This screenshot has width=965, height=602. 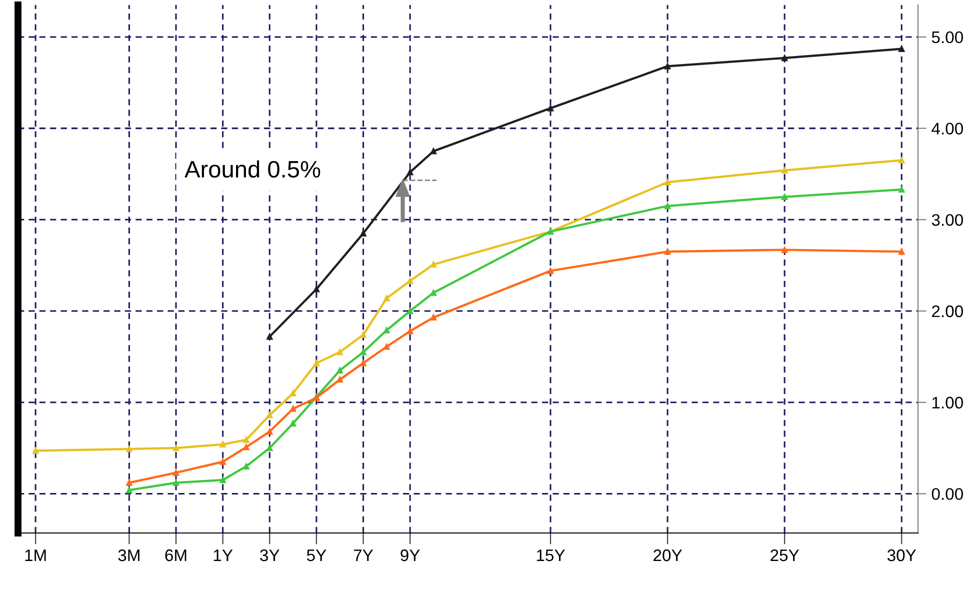 What do you see at coordinates (947, 37) in the screenshot?
I see `y-tick-label: 5.00` at bounding box center [947, 37].